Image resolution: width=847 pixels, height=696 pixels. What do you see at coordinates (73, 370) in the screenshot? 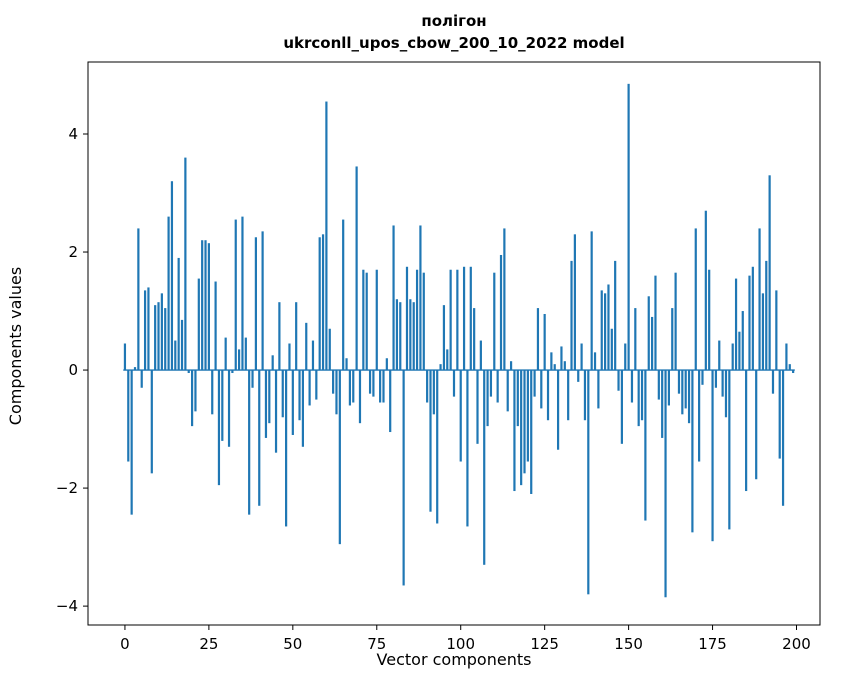
I see `y-tick-label: 0` at bounding box center [73, 370].